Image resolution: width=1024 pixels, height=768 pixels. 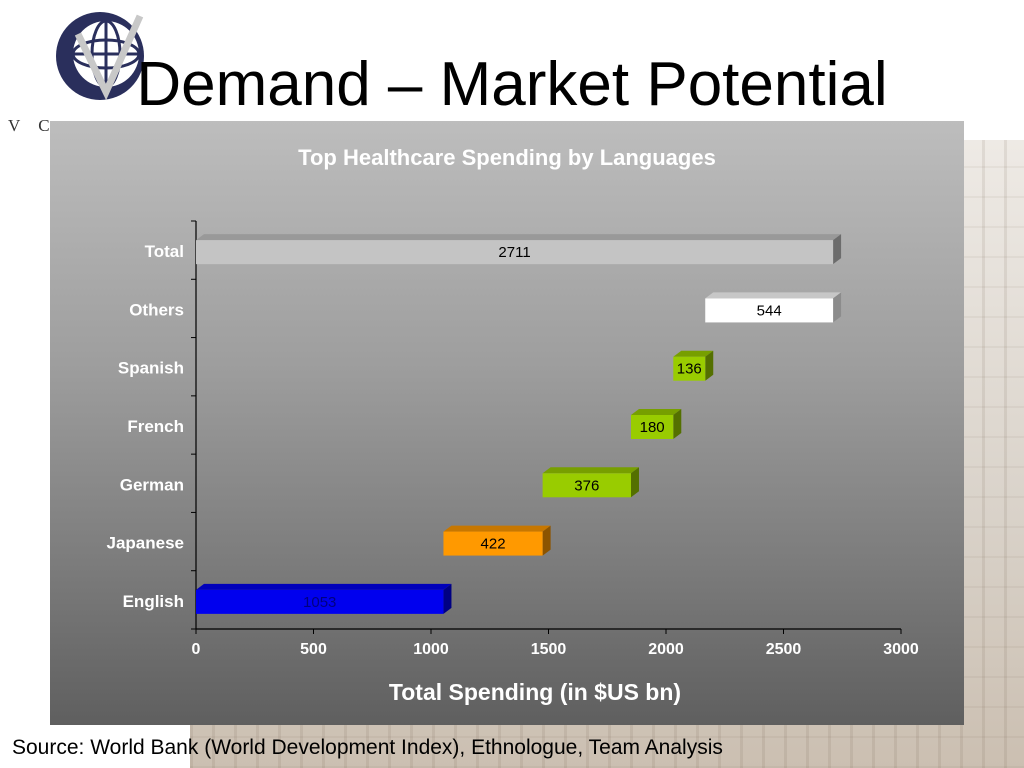 What do you see at coordinates (155, 426) in the screenshot?
I see `category-label: French` at bounding box center [155, 426].